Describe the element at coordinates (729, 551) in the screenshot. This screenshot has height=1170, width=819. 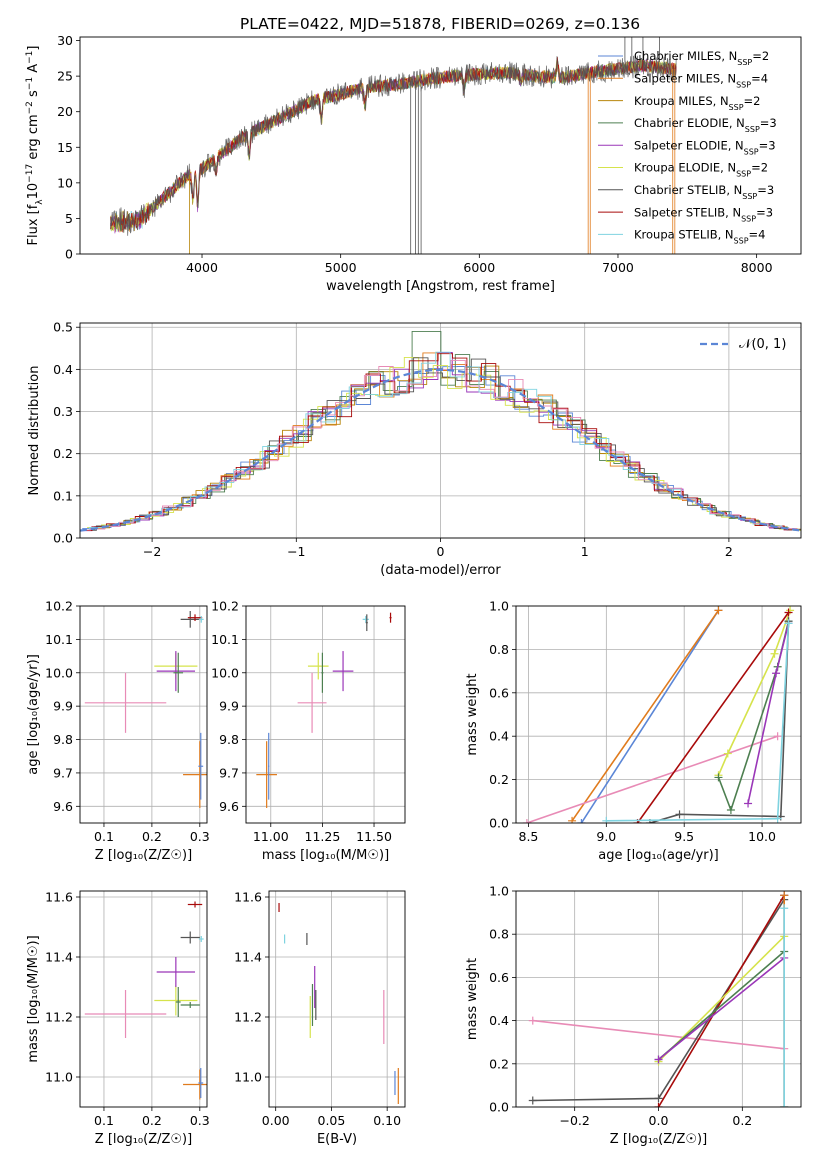
I see `x-tick-label: 2` at that location.